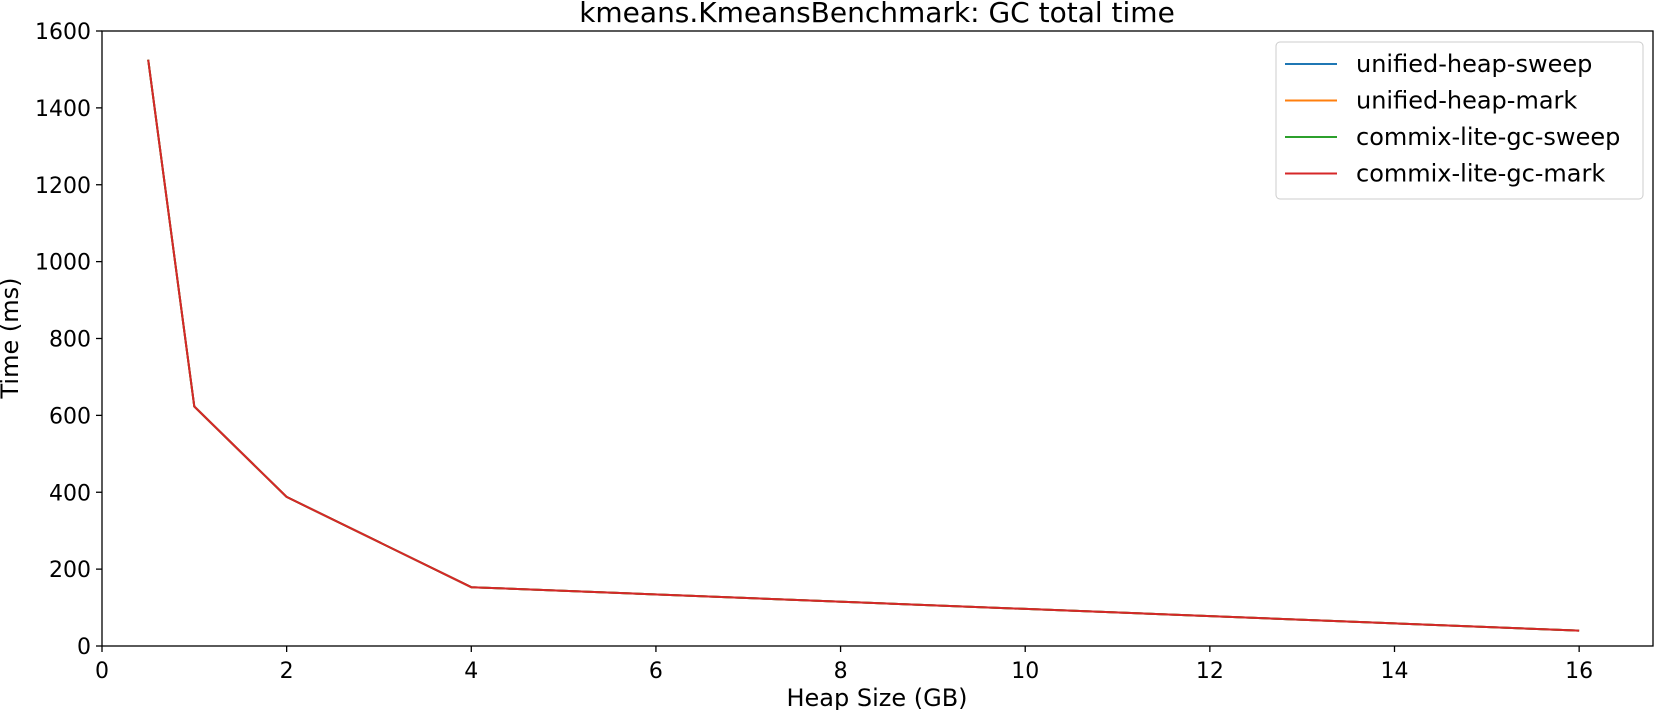 This screenshot has height=710, width=1656. What do you see at coordinates (63, 32) in the screenshot?
I see `y-tick-label: 1600` at bounding box center [63, 32].